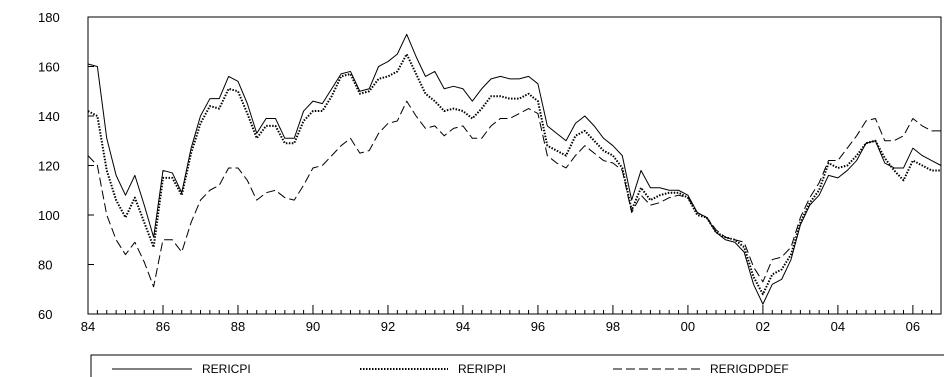 This screenshot has height=377, width=944. I want to click on x-tick-label-98: 98, so click(613, 326).